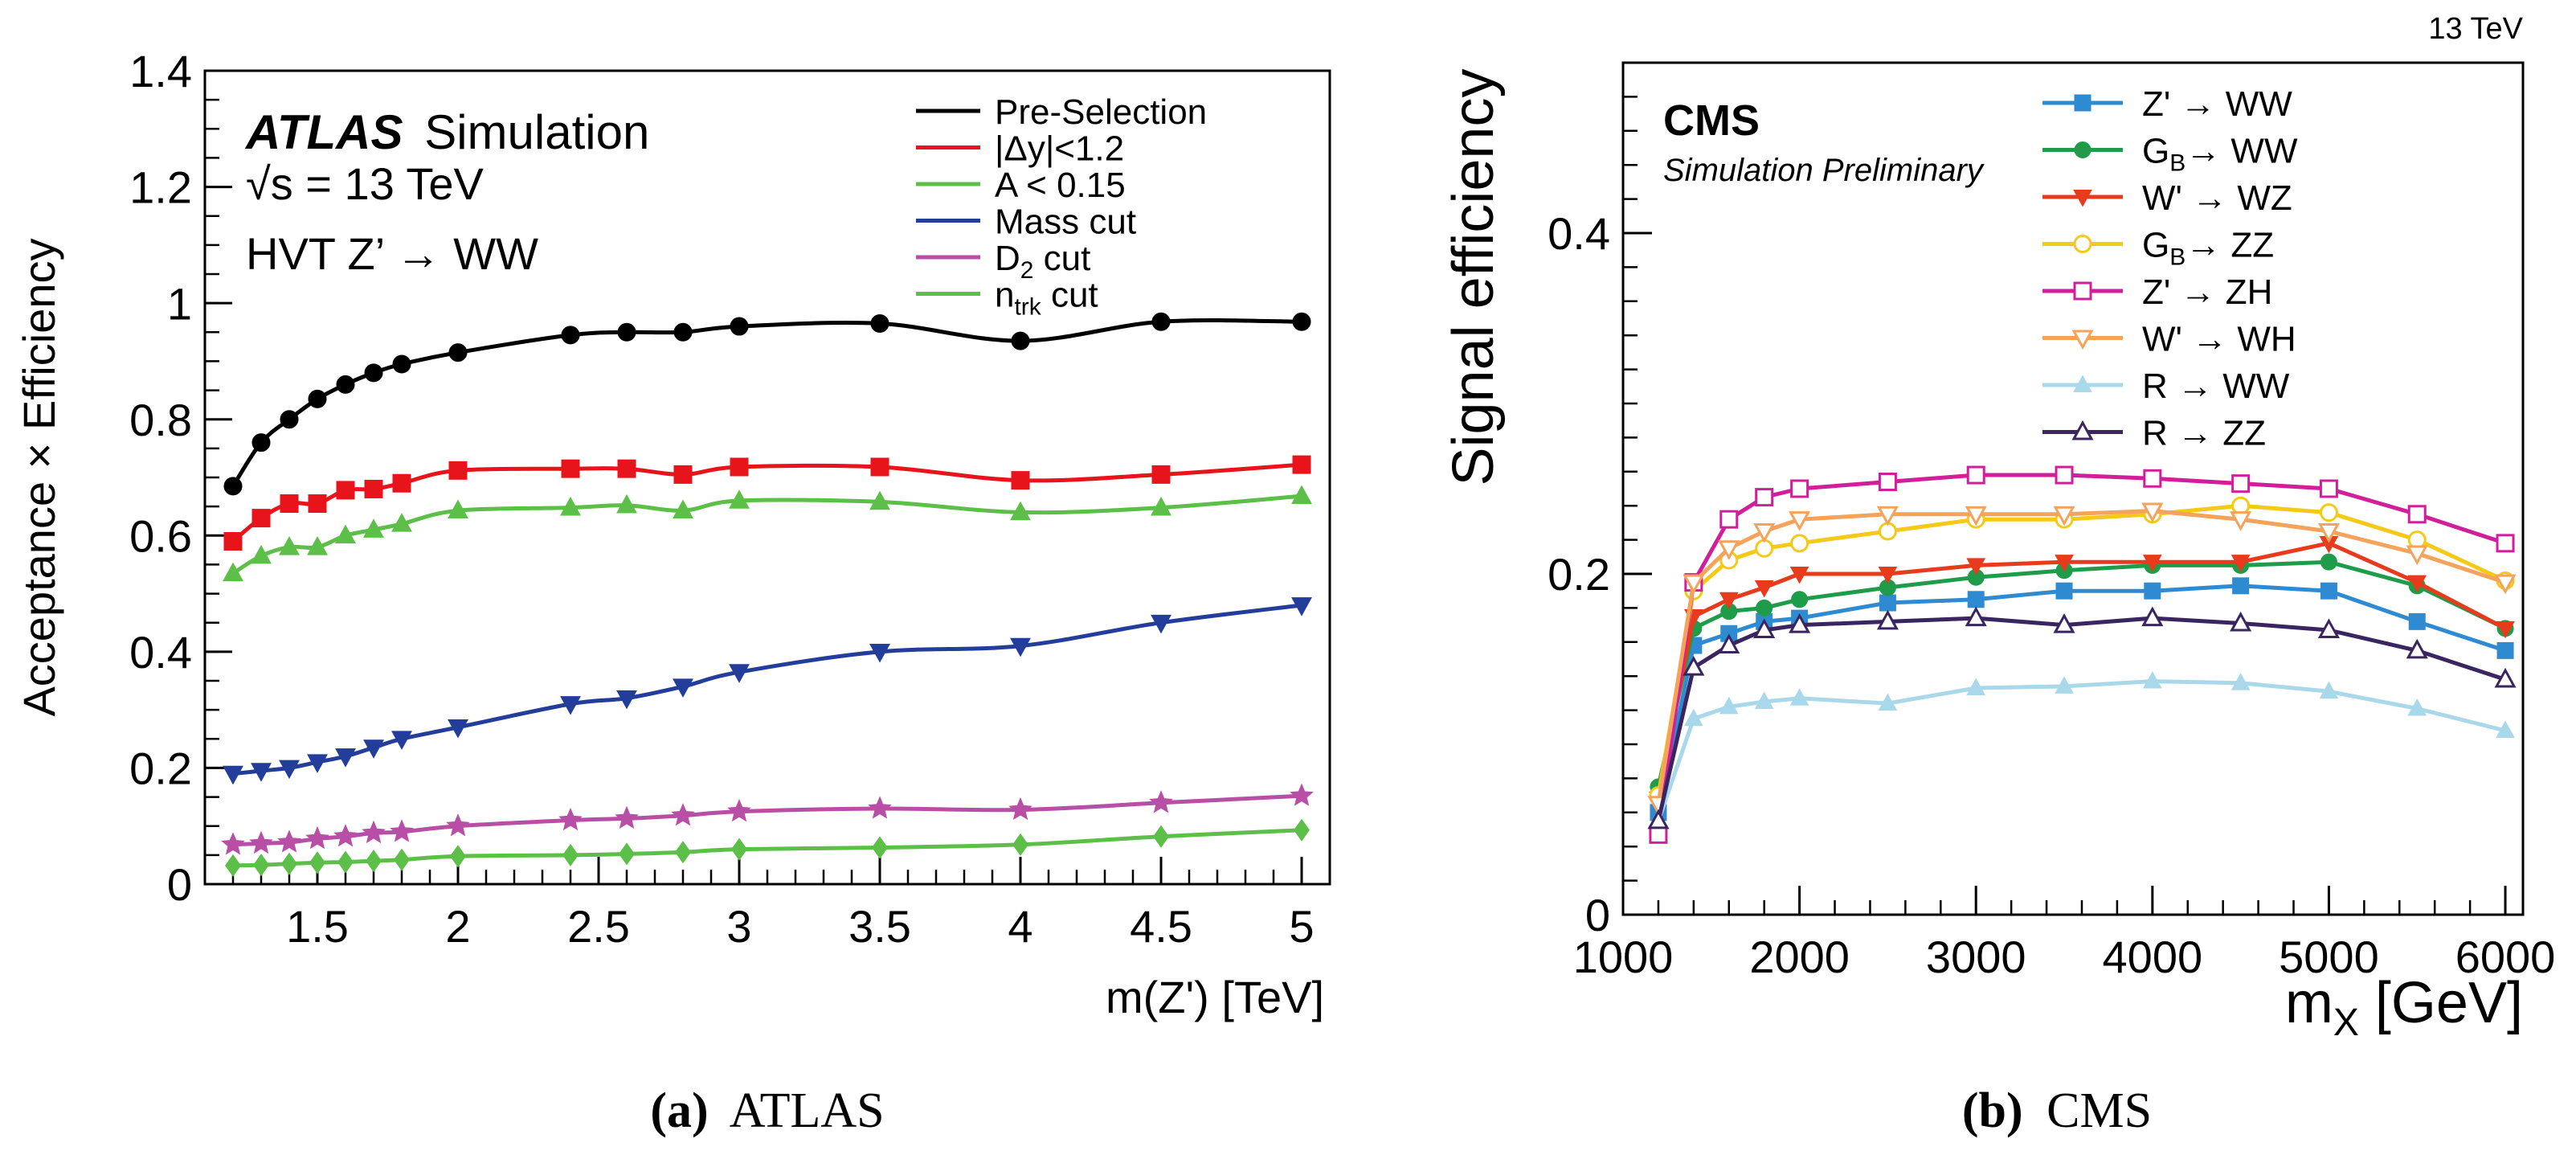 The image size is (2576, 1155). Describe the element at coordinates (180, 304) in the screenshot. I see `atlas-y-tick-label: 1` at that location.